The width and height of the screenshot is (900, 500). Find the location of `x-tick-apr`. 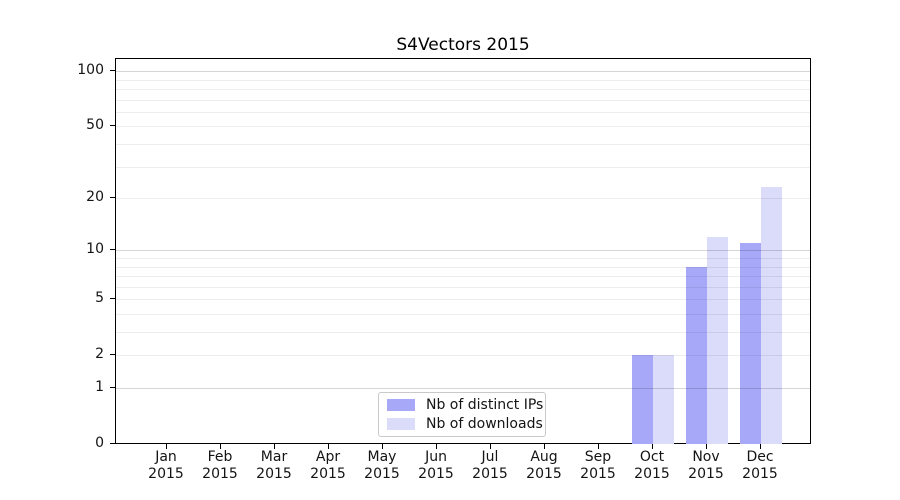

x-tick-apr is located at coordinates (328, 446).